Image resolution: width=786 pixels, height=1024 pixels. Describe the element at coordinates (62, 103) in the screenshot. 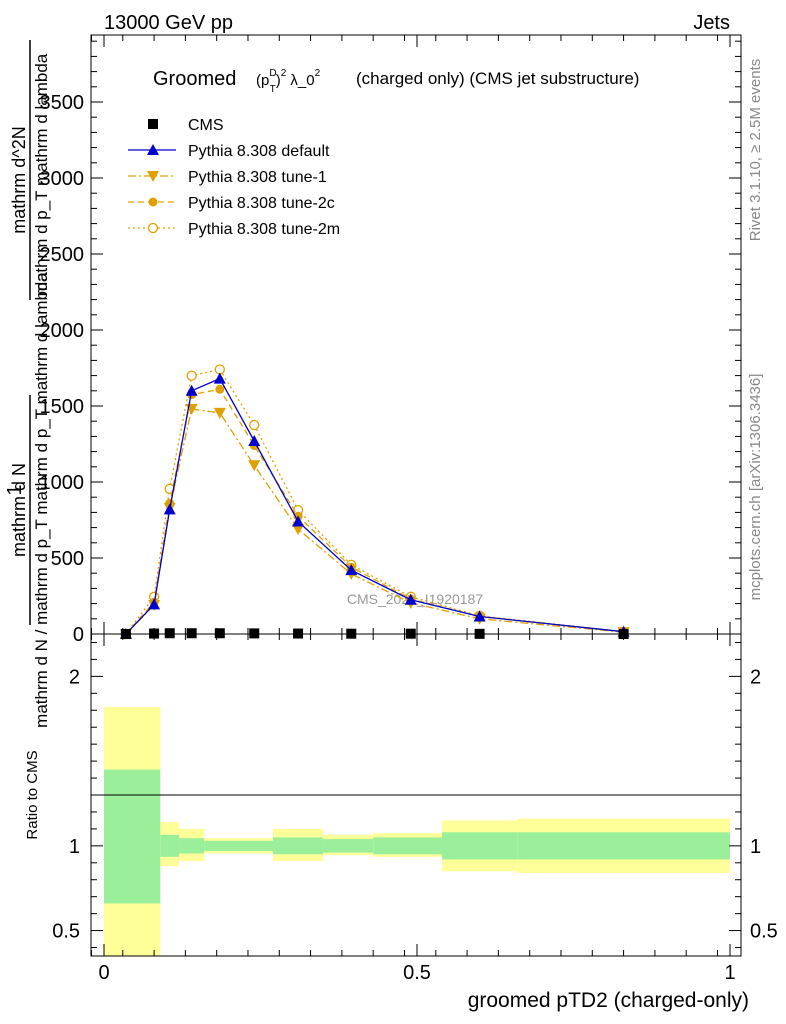

I see `y-tick-label: 3500` at that location.